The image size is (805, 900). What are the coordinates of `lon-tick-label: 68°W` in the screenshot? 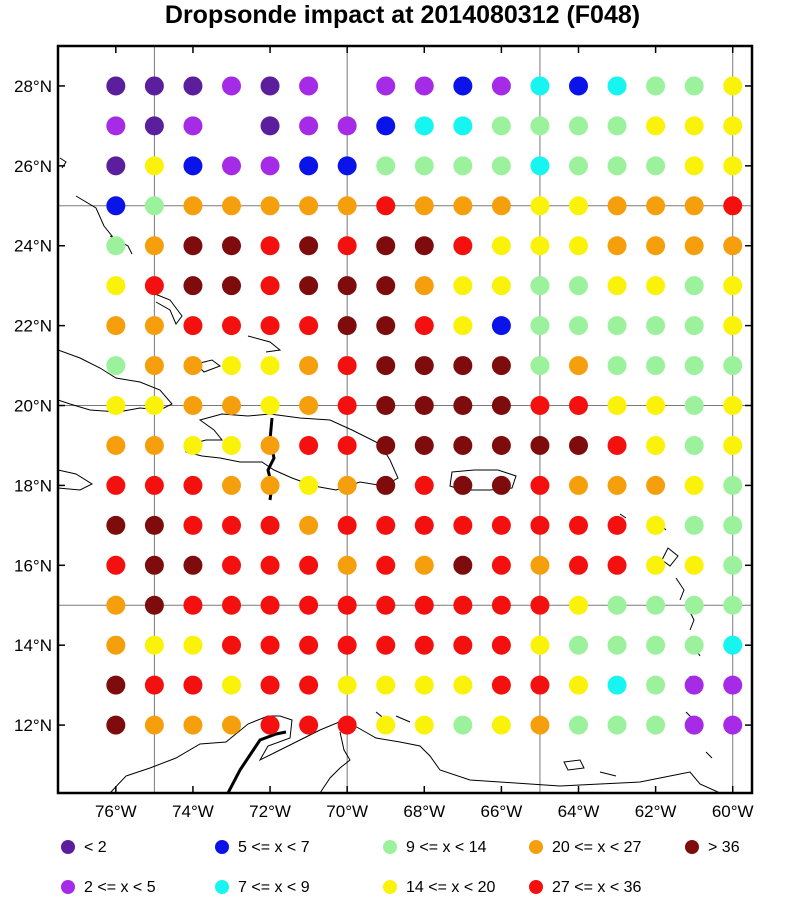 It's located at (424, 811).